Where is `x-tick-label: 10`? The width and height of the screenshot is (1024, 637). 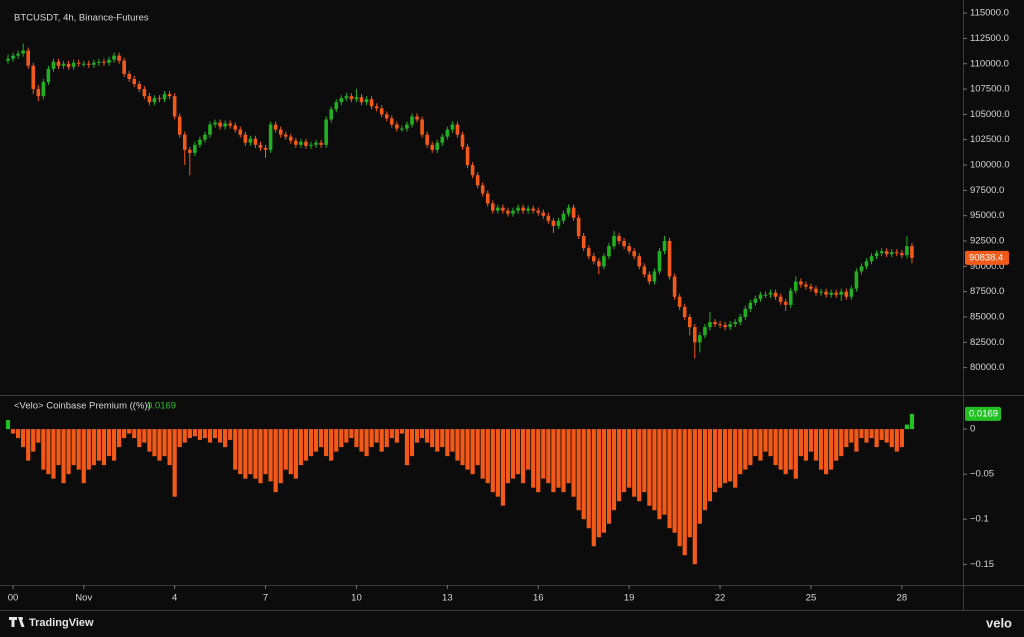 x-tick-label: 10 is located at coordinates (356, 598).